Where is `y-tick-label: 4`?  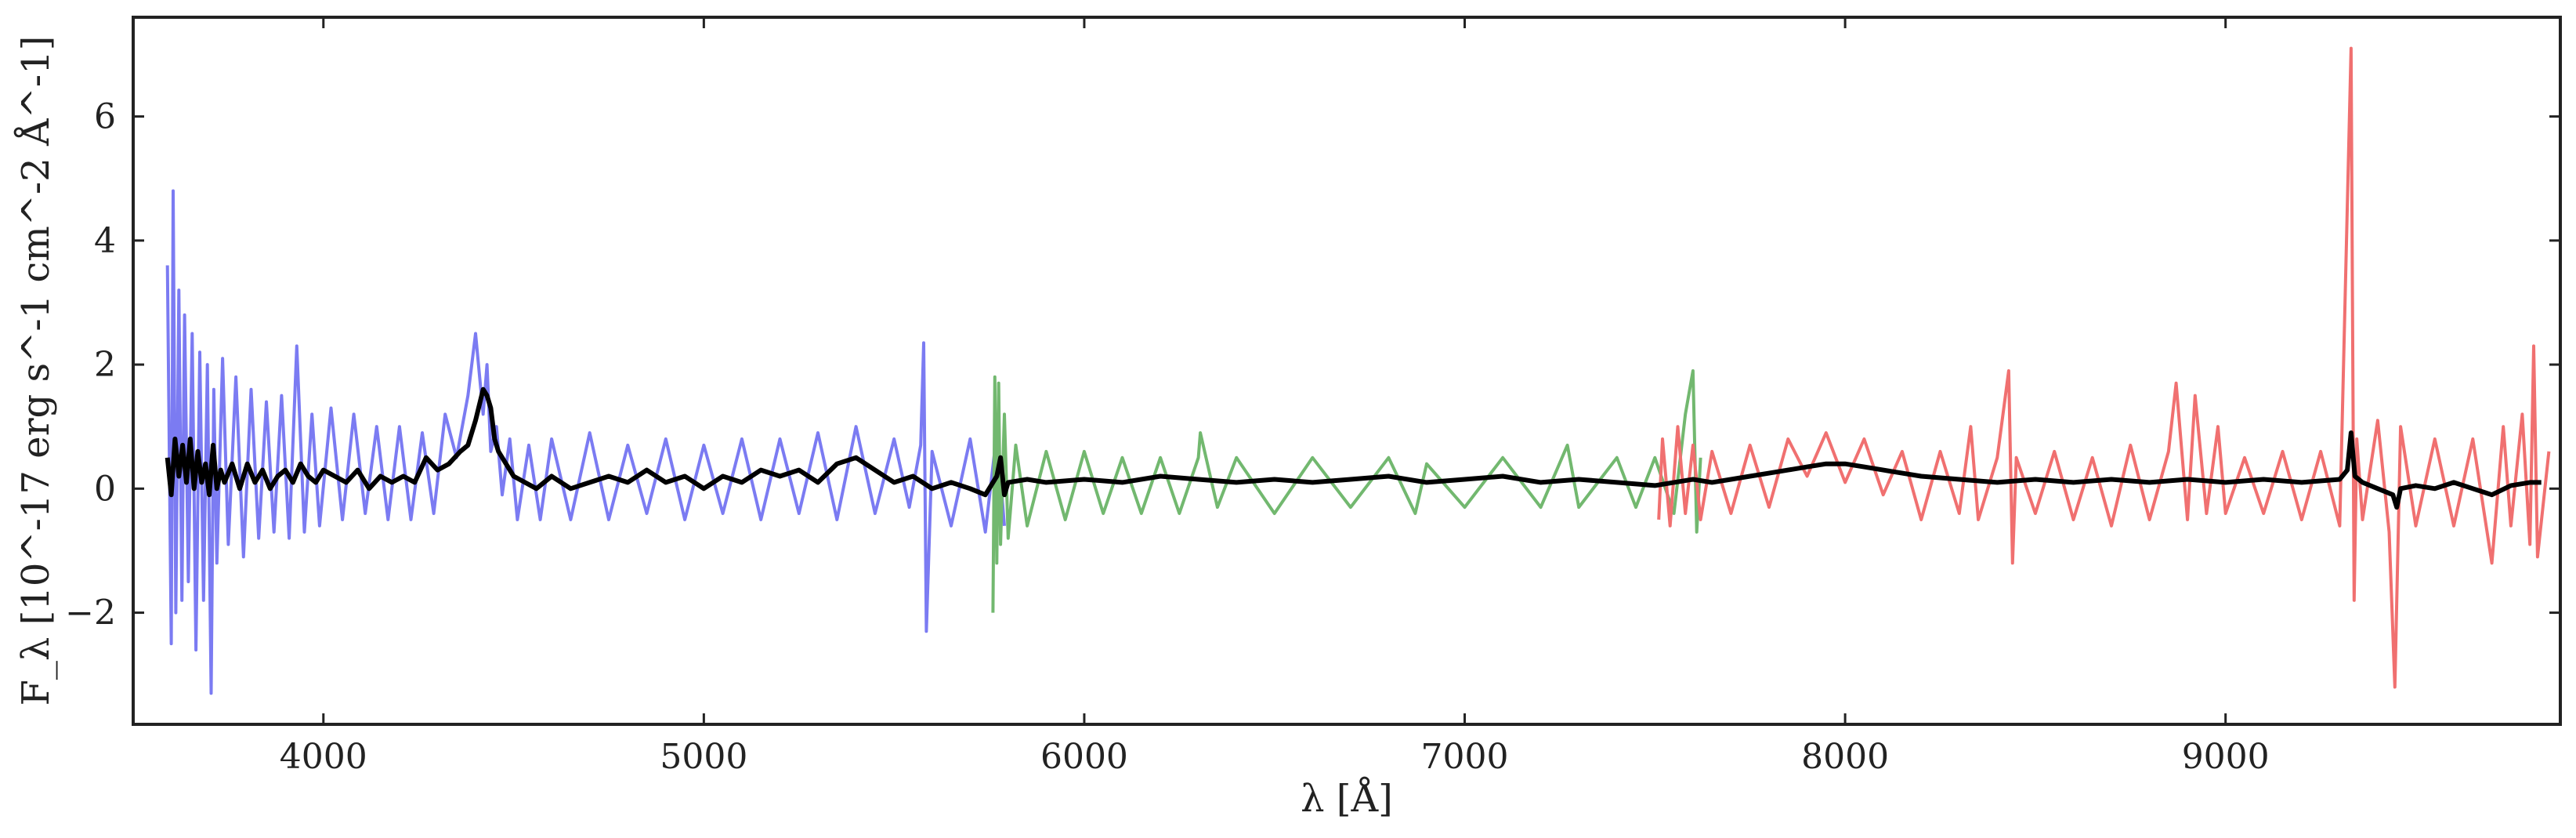 y-tick-label: 4 is located at coordinates (105, 241).